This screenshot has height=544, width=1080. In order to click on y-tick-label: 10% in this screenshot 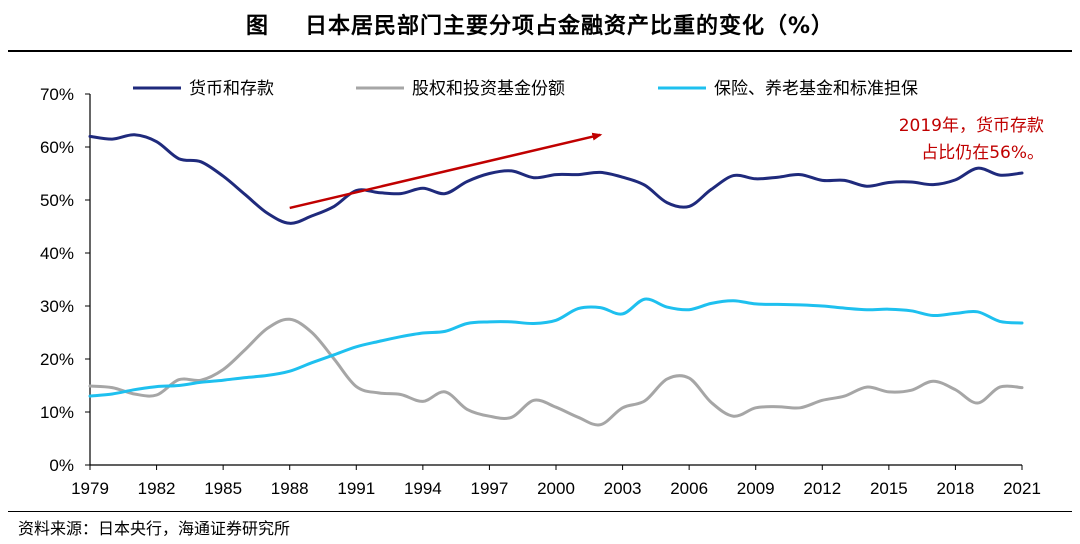, I will do `click(57, 412)`.